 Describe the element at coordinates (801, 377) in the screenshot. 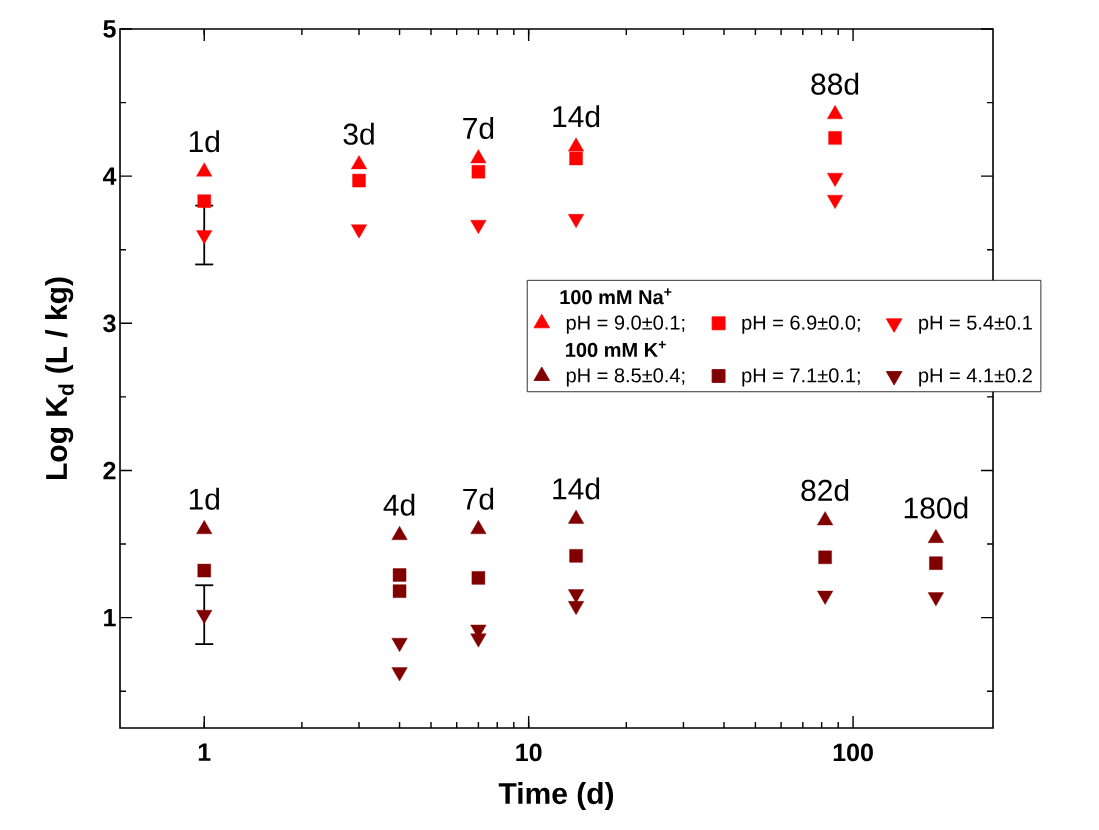

I see `legend-label: pH = 7.1±0.1;` at that location.